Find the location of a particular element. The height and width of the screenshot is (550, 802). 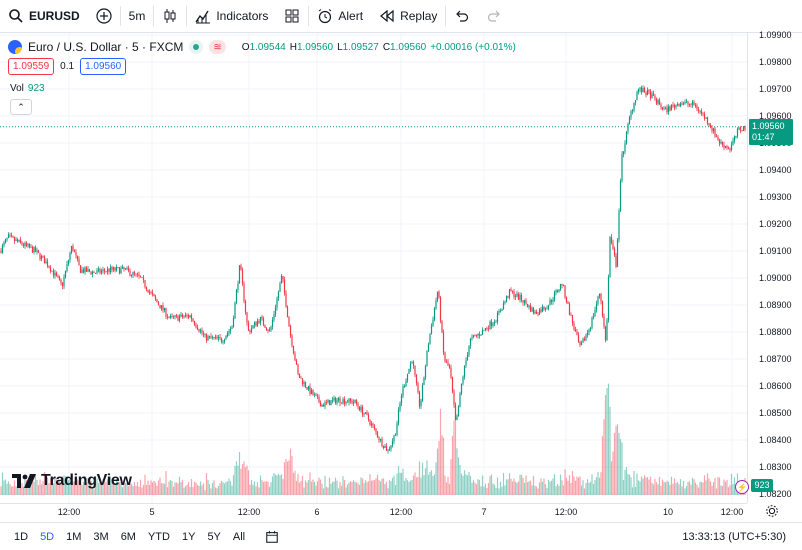

undo-button is located at coordinates (462, 16).